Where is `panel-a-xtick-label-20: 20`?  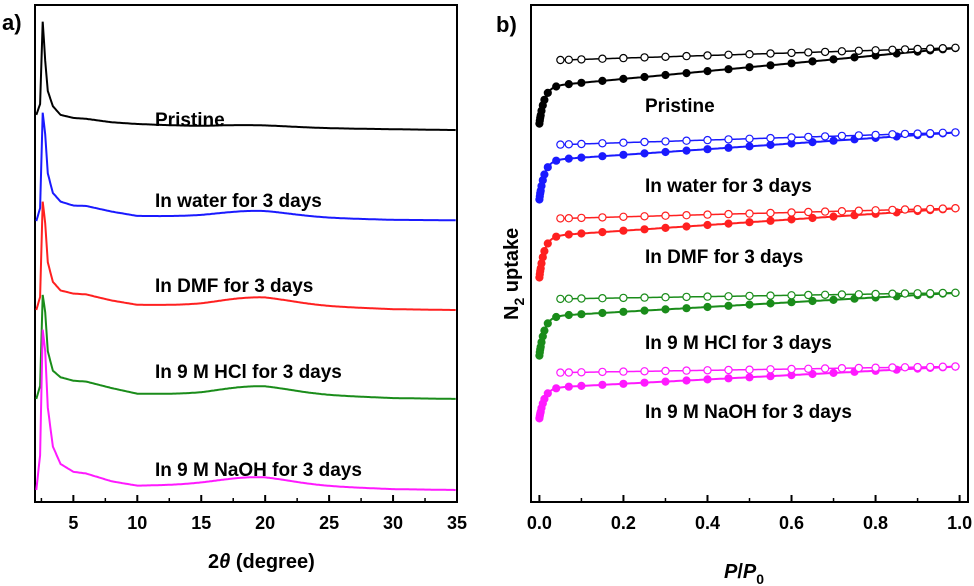
panel-a-xtick-label-20: 20 is located at coordinates (265, 523).